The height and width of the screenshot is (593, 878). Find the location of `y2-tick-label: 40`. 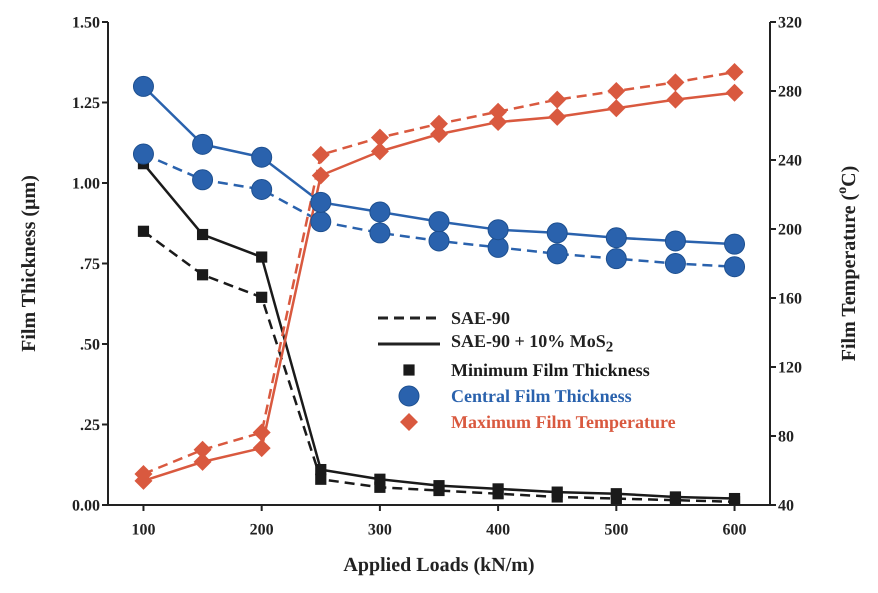

y2-tick-label: 40 is located at coordinates (786, 506).